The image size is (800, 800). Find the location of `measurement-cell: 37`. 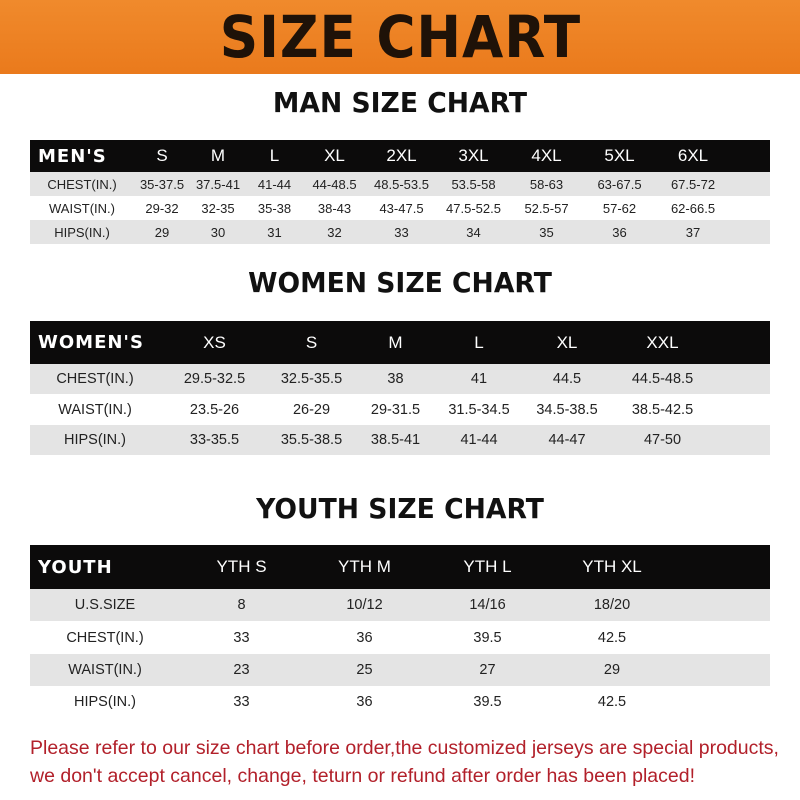

measurement-cell: 37 is located at coordinates (693, 232).